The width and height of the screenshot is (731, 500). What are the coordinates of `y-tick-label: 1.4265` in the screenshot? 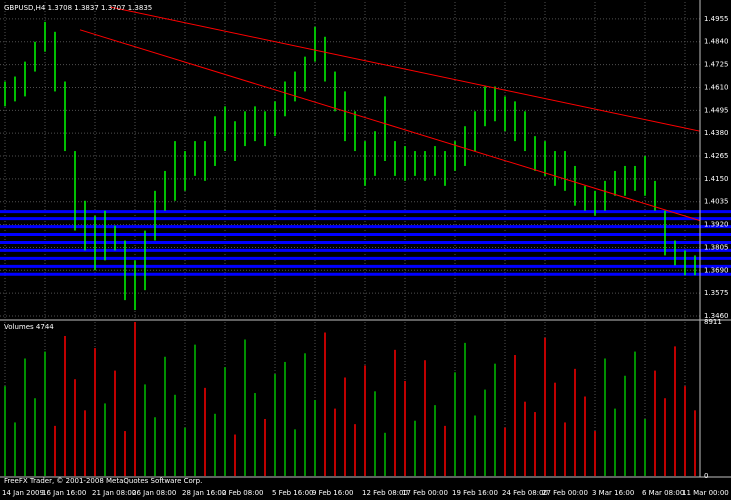 It's located at (716, 156).